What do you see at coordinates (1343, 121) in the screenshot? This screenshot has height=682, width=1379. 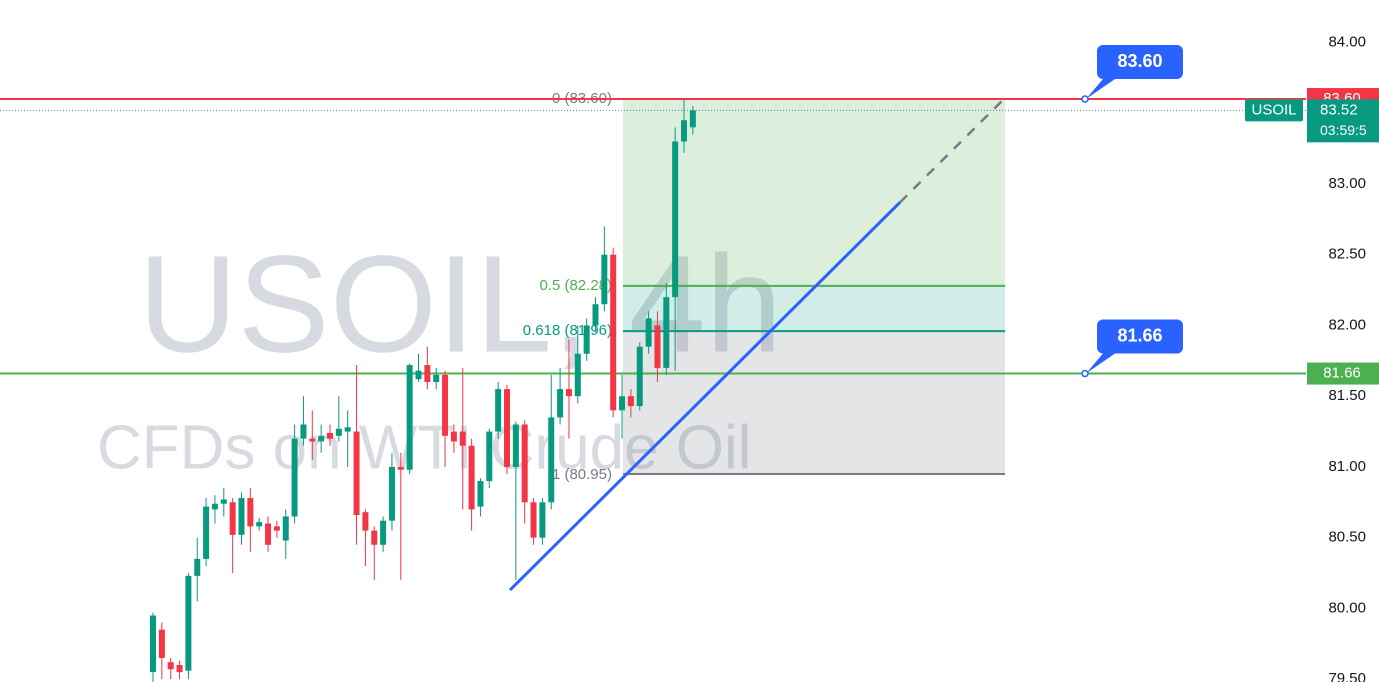 I see `last-price-badge` at bounding box center [1343, 121].